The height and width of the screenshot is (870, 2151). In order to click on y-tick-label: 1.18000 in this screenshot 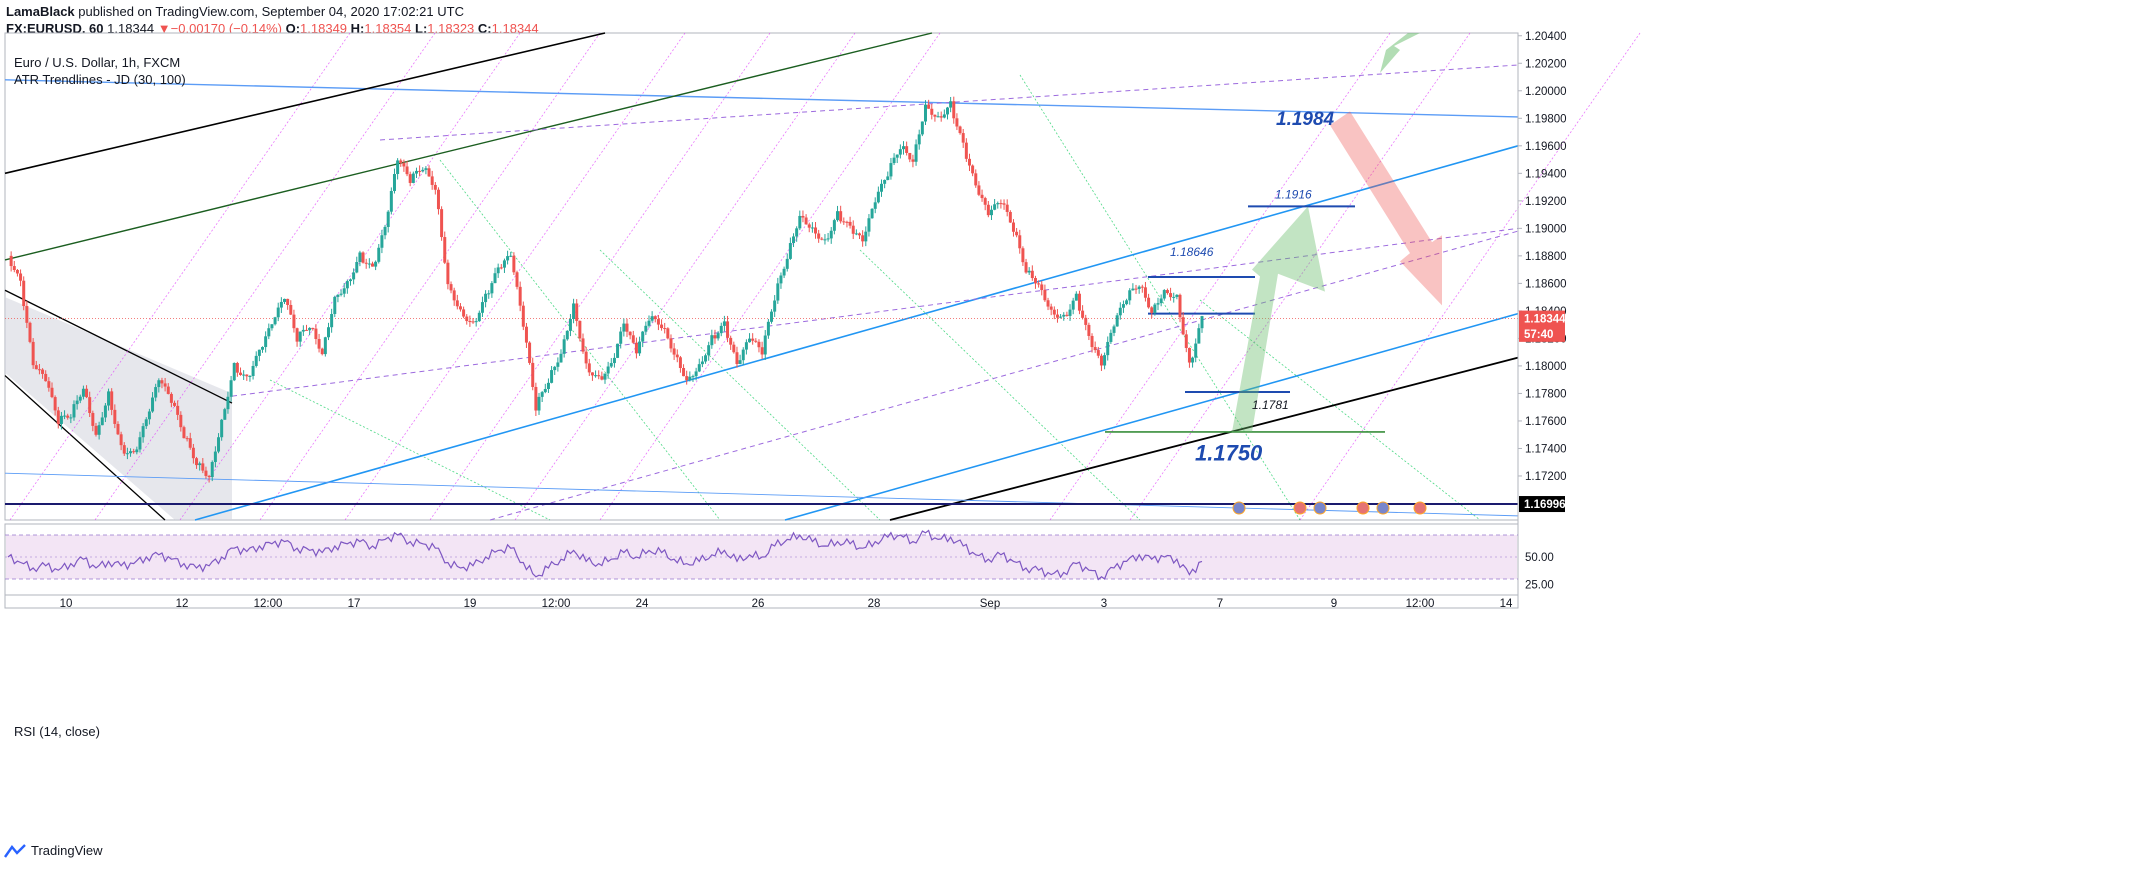, I will do `click(1546, 367)`.